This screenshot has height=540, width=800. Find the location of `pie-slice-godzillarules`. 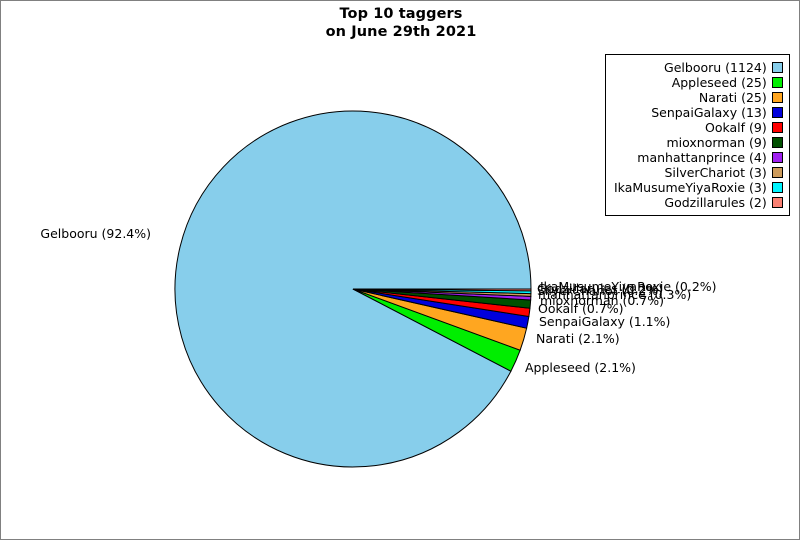

pie-slice-godzillarules is located at coordinates (442, 290).